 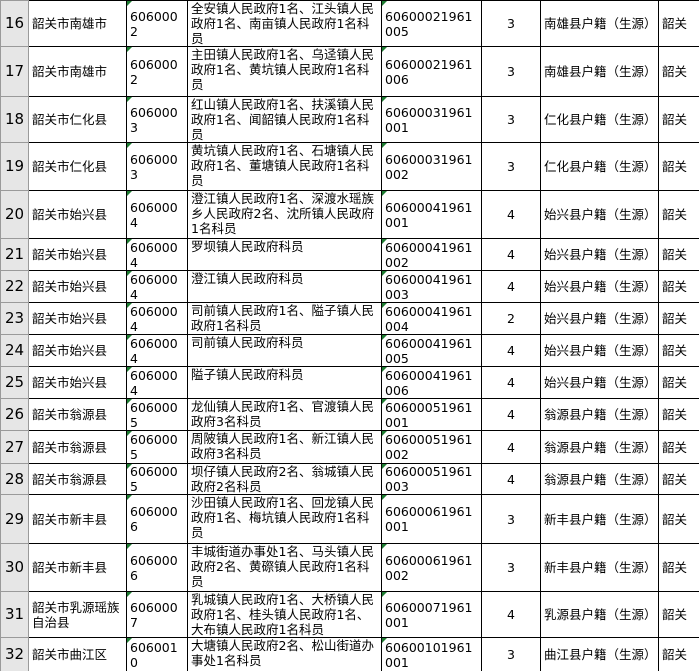 I want to click on household-req: 乳源县户籍（生源）, so click(x=599, y=614).